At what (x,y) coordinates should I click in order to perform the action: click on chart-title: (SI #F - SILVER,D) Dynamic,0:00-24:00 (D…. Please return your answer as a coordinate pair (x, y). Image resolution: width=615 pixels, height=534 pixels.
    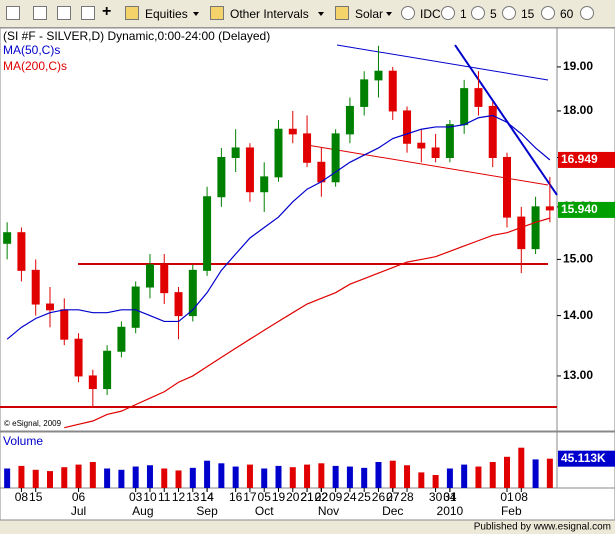
    Looking at the image, I should click on (136, 36).